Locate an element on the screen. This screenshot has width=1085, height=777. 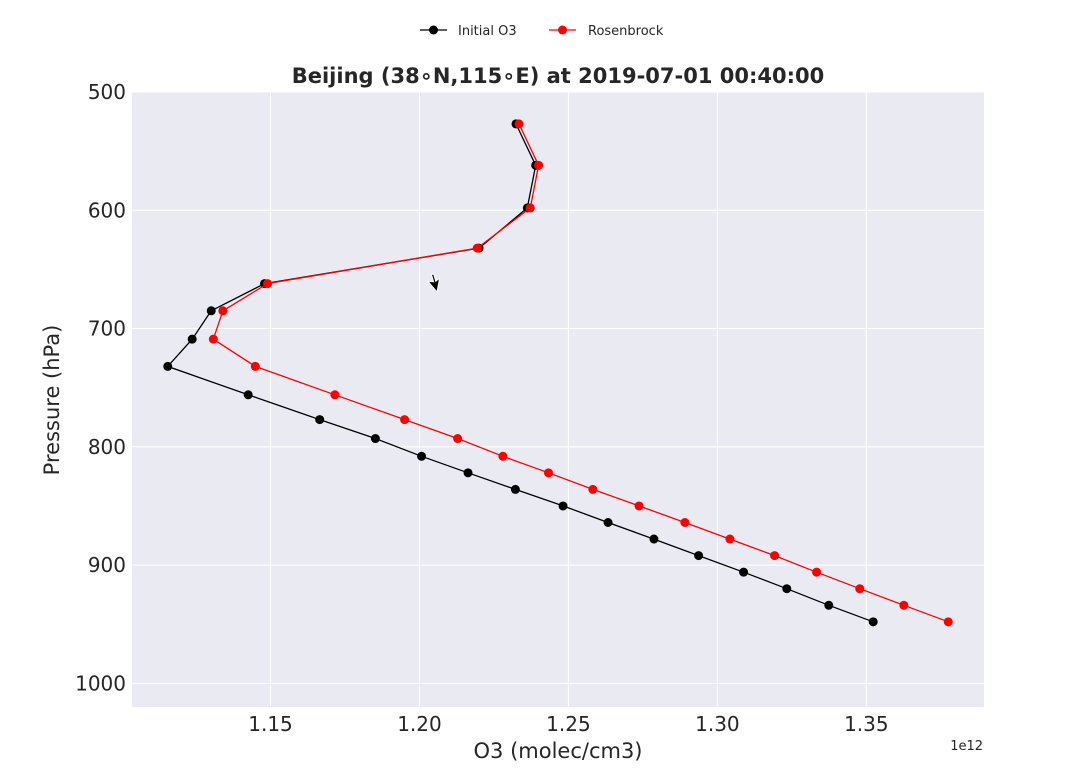
x-axis-label: O3 (molec/cm3) is located at coordinates (558, 751).